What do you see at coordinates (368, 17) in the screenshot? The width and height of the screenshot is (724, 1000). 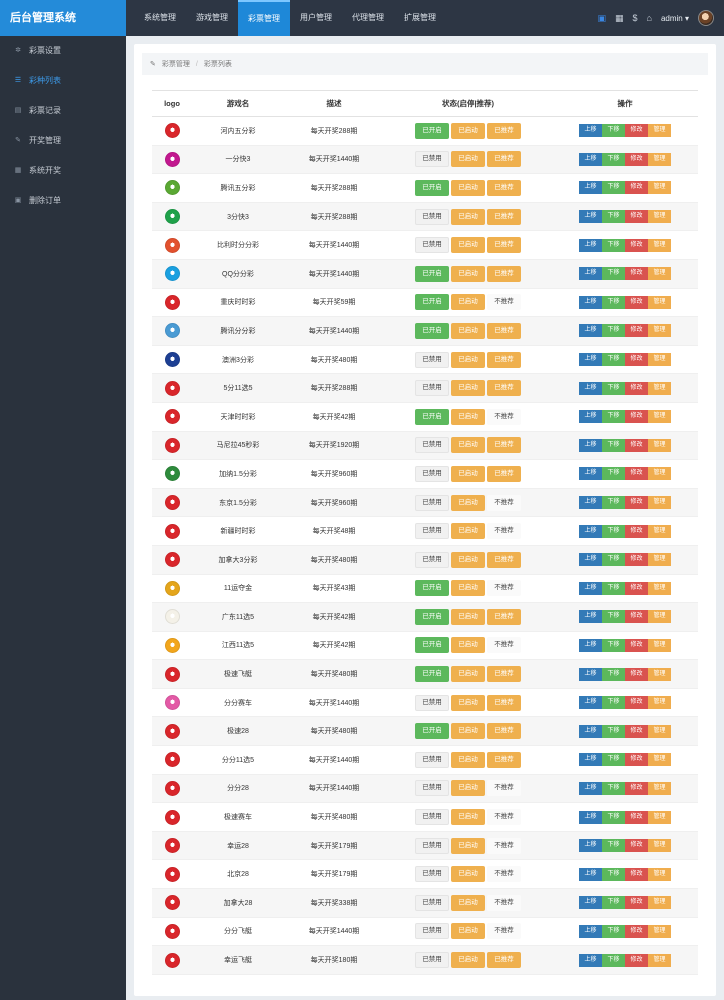 I see `nav-tab-4: 代理管理` at bounding box center [368, 17].